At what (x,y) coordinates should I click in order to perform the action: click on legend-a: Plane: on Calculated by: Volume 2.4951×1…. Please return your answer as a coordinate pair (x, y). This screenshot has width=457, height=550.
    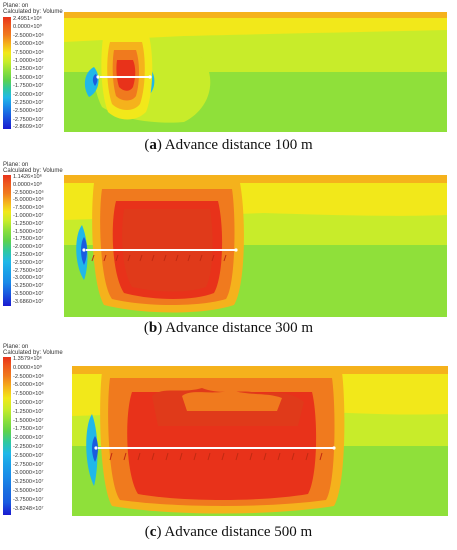
    Looking at the image, I should click on (33, 66).